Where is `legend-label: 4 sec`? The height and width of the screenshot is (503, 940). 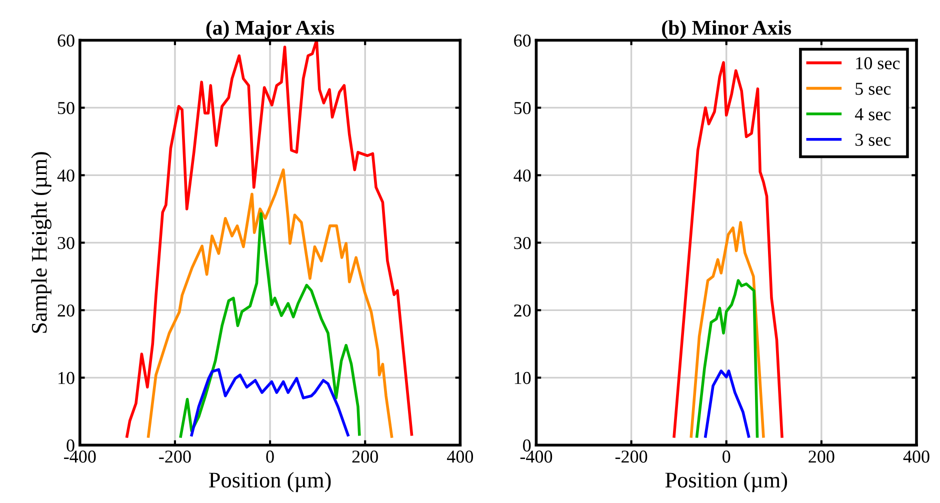
legend-label: 4 sec is located at coordinates (872, 114).